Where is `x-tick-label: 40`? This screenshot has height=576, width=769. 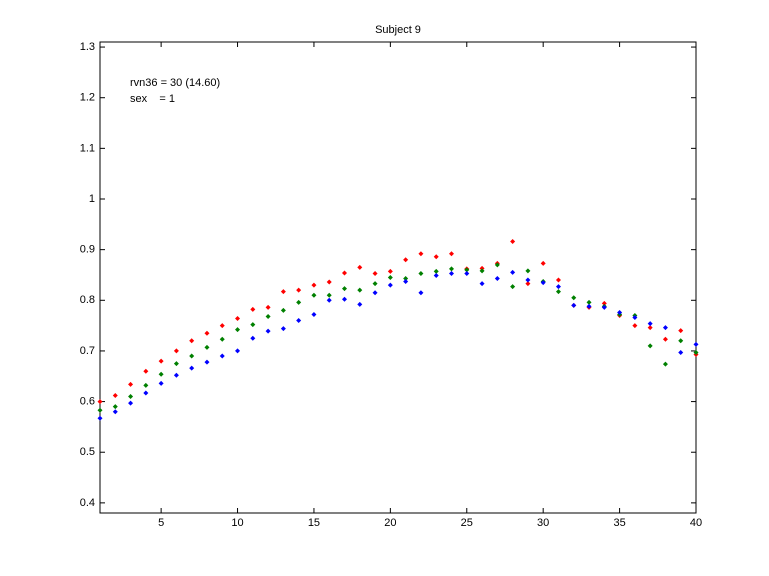 x-tick-label: 40 is located at coordinates (696, 523).